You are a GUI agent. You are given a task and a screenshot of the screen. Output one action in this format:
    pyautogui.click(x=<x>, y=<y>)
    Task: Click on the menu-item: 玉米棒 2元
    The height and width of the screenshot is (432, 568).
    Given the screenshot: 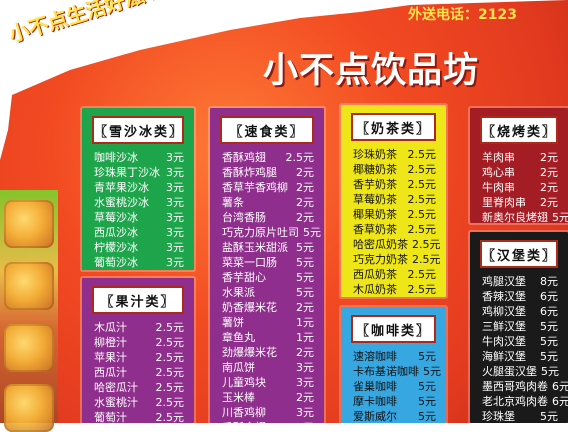 What is the action you would take?
    pyautogui.click(x=268, y=397)
    